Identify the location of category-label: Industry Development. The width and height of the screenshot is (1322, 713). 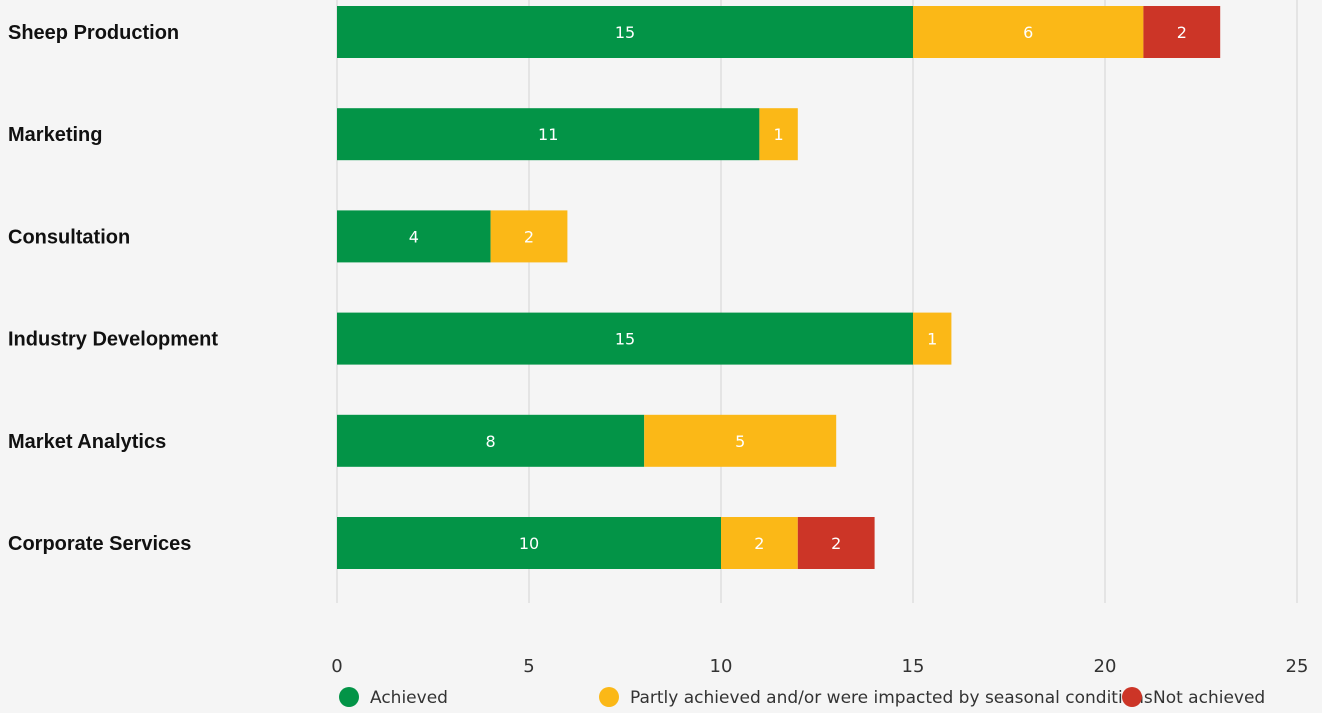
(113, 340).